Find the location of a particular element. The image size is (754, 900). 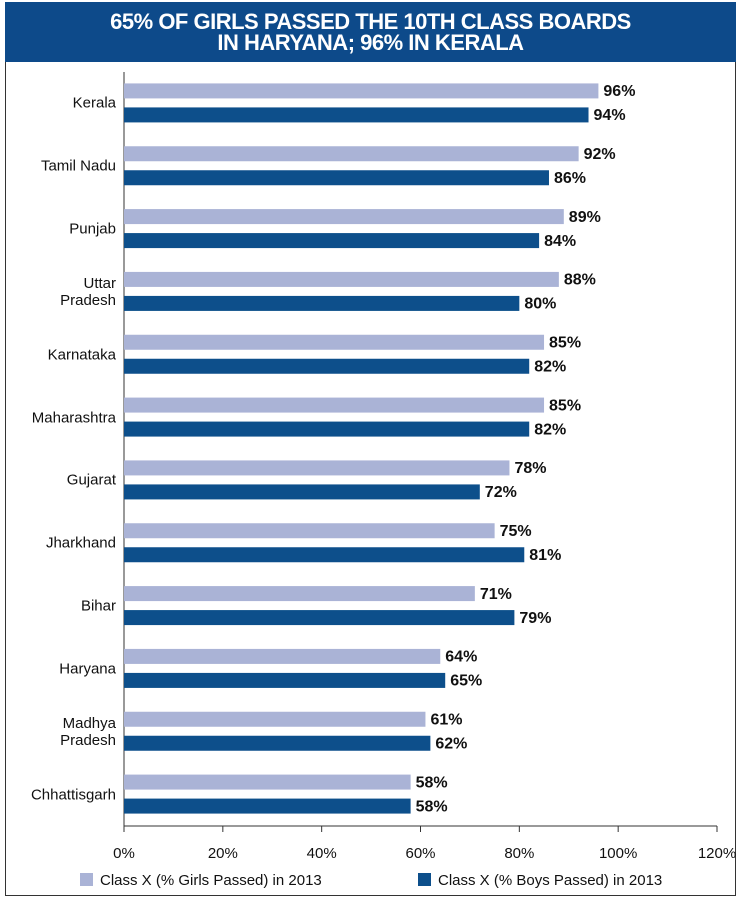

data-label: 80% is located at coordinates (540, 304).